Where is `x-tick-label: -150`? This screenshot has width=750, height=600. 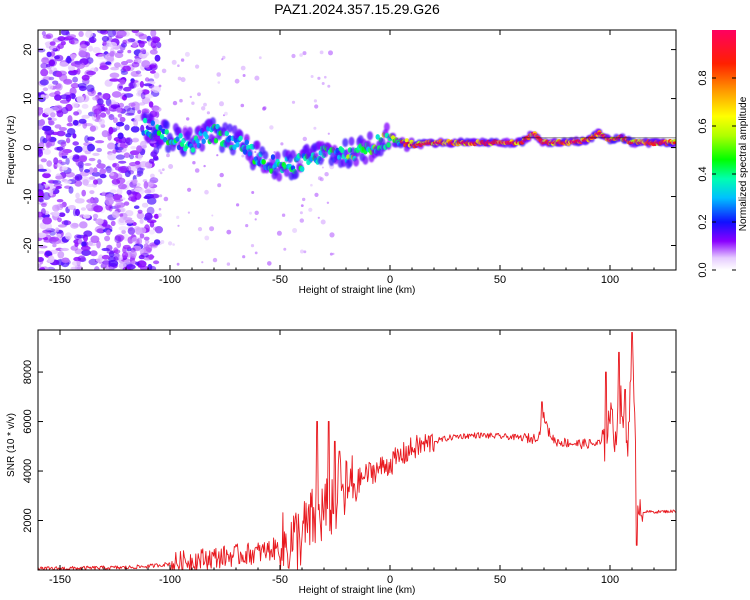 x-tick-label: -150 is located at coordinates (60, 280).